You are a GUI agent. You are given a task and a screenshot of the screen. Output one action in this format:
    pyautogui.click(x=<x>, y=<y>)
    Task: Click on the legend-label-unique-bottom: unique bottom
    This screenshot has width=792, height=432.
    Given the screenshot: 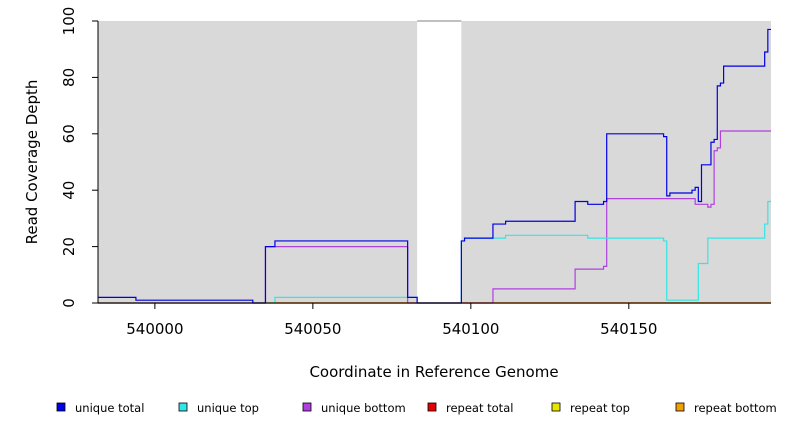 What is the action you would take?
    pyautogui.click(x=363, y=408)
    